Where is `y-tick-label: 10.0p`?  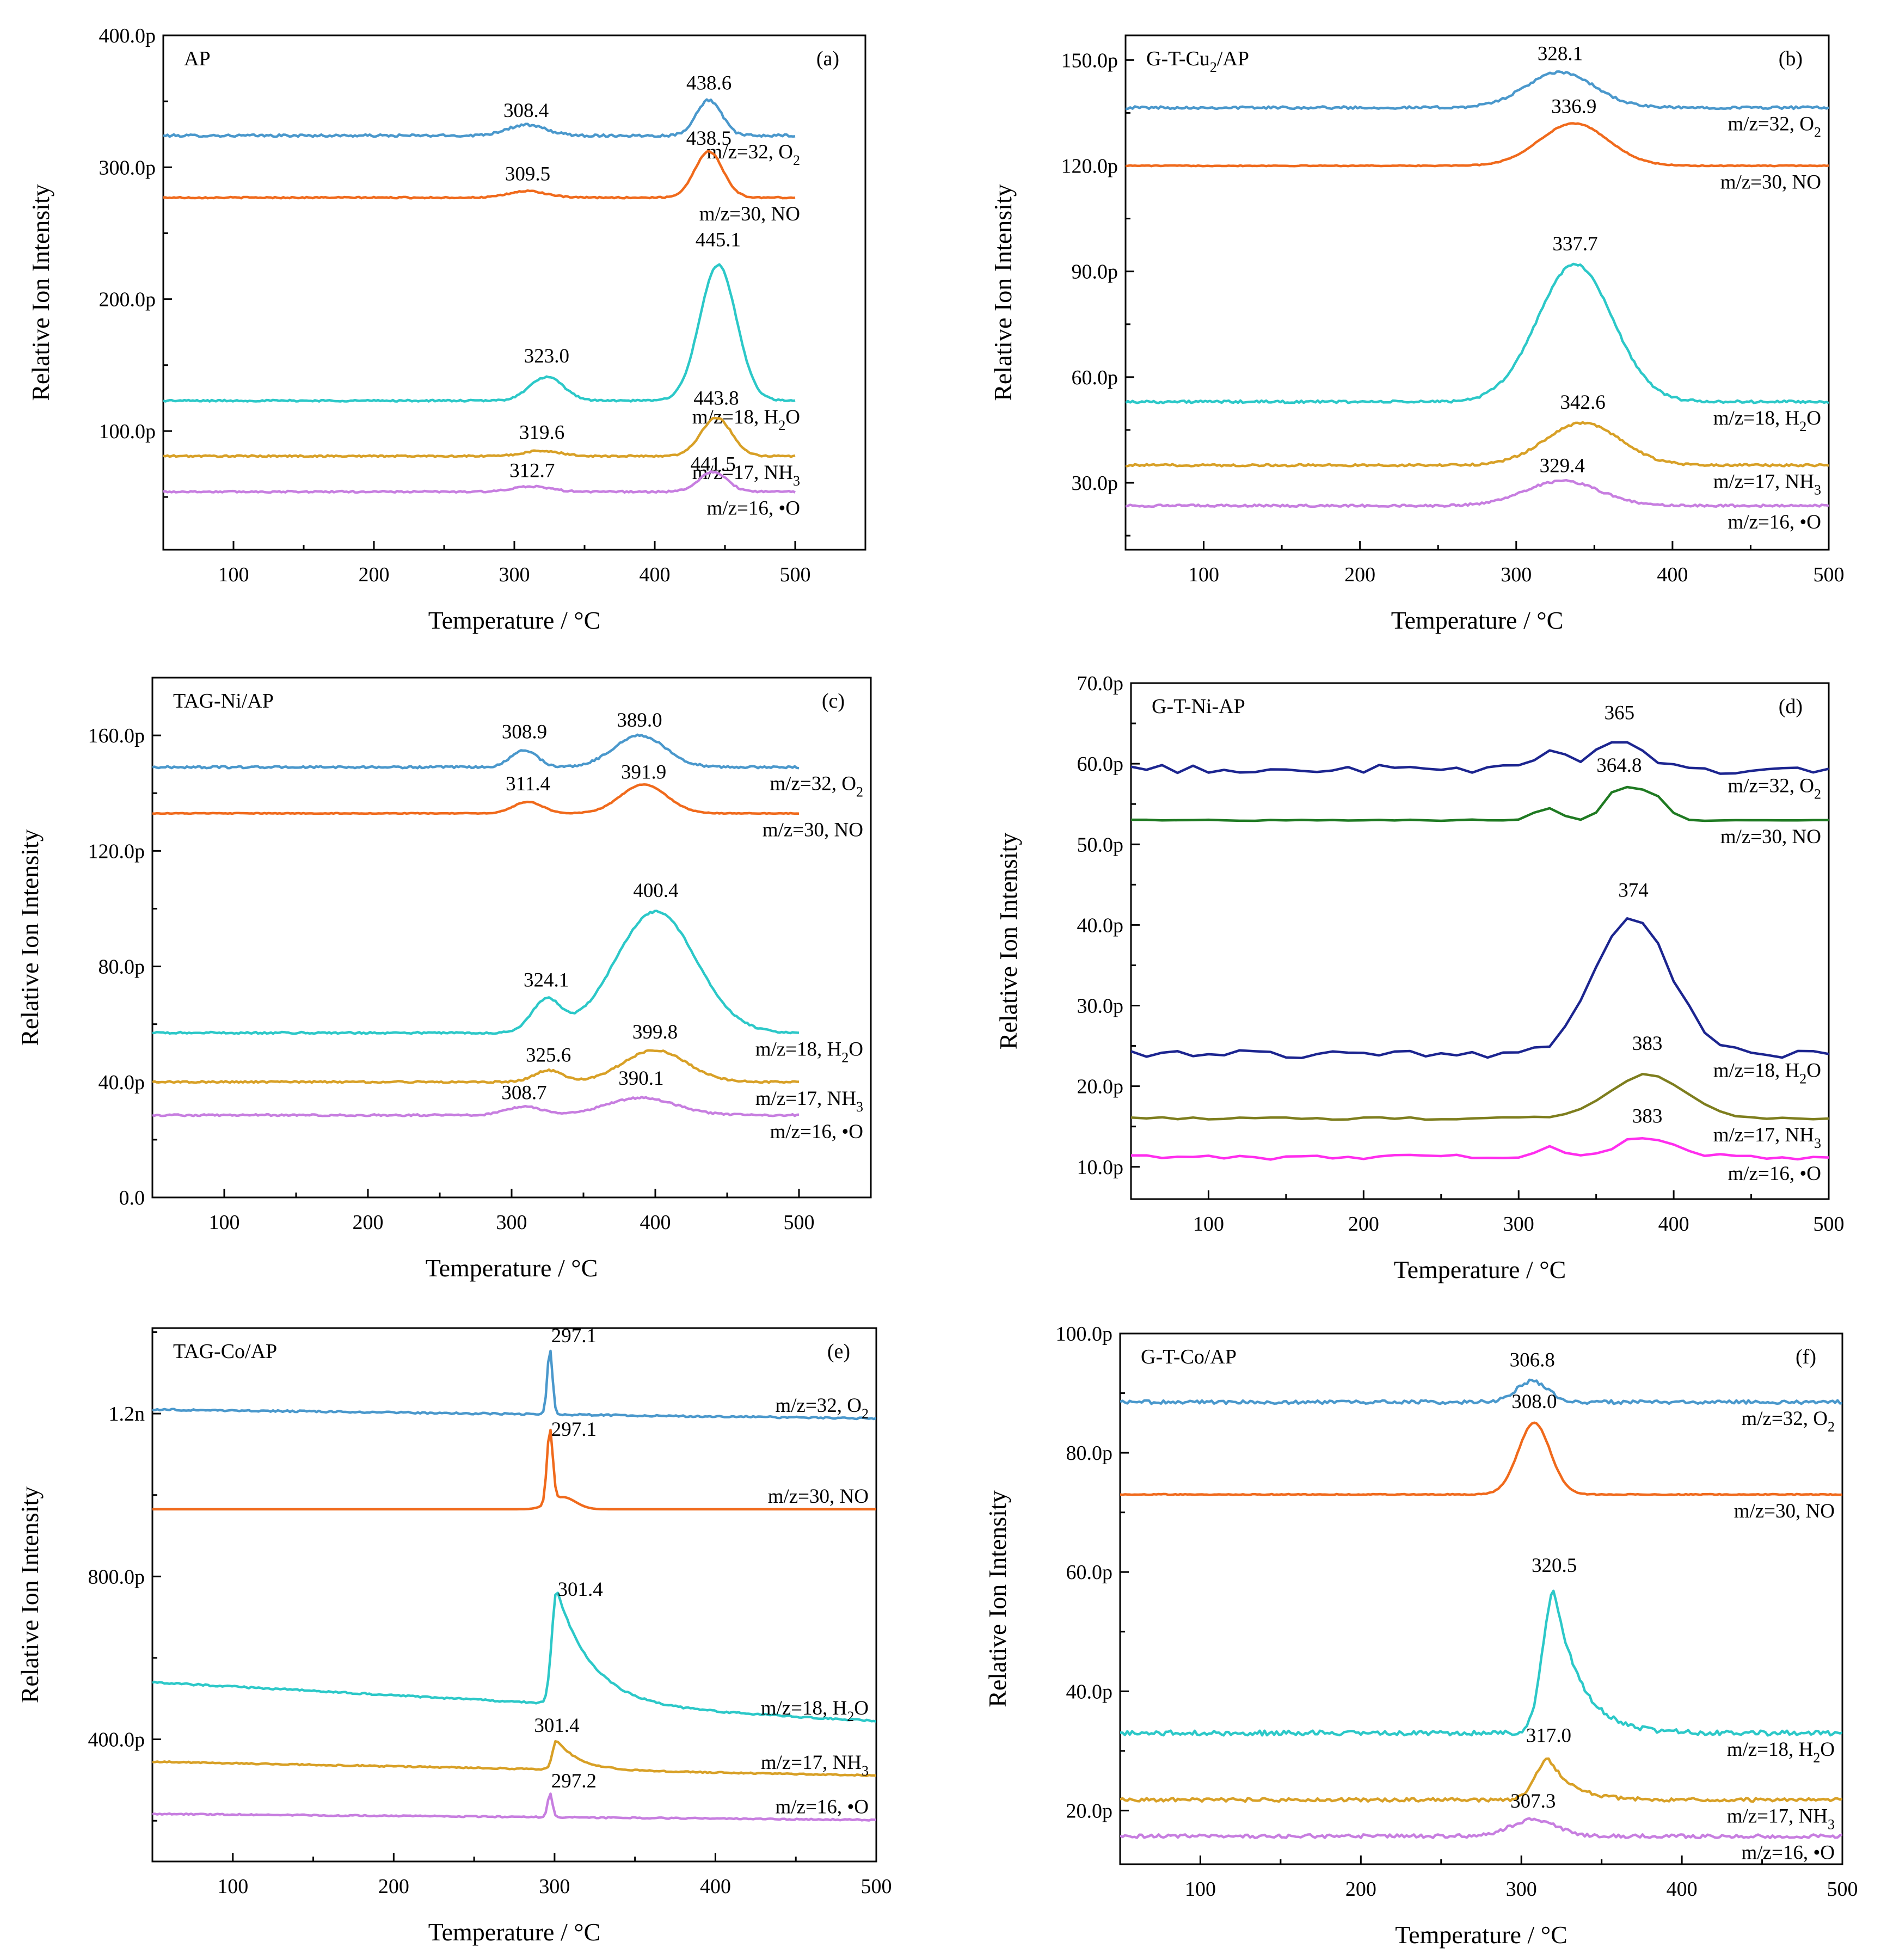 y-tick-label: 10.0p is located at coordinates (1100, 1167).